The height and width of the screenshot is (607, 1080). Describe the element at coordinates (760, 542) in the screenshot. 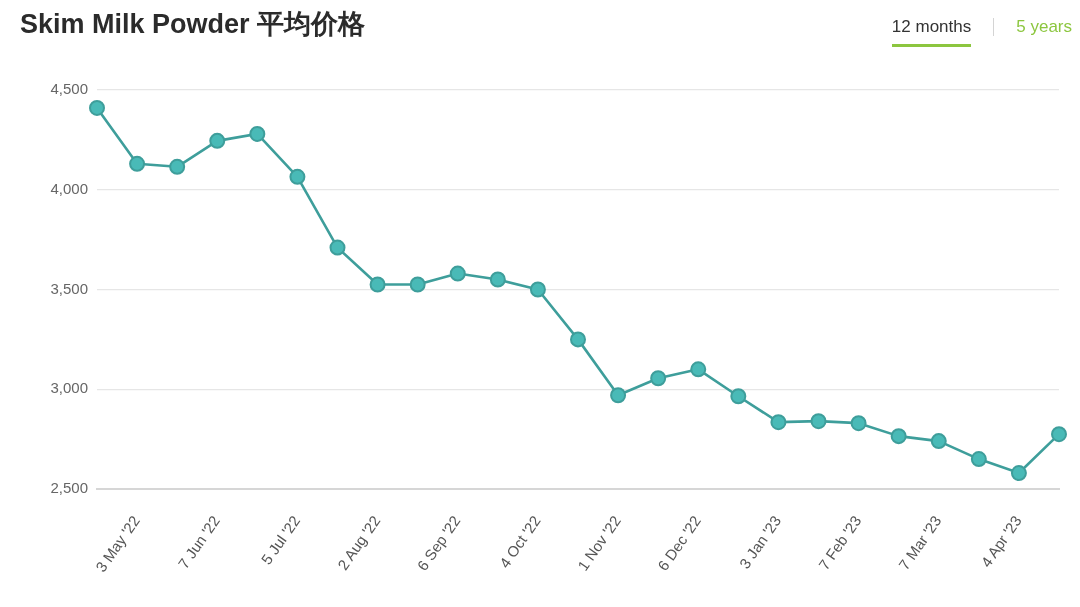

I see `x-tick-label: 3 Jan '23` at that location.